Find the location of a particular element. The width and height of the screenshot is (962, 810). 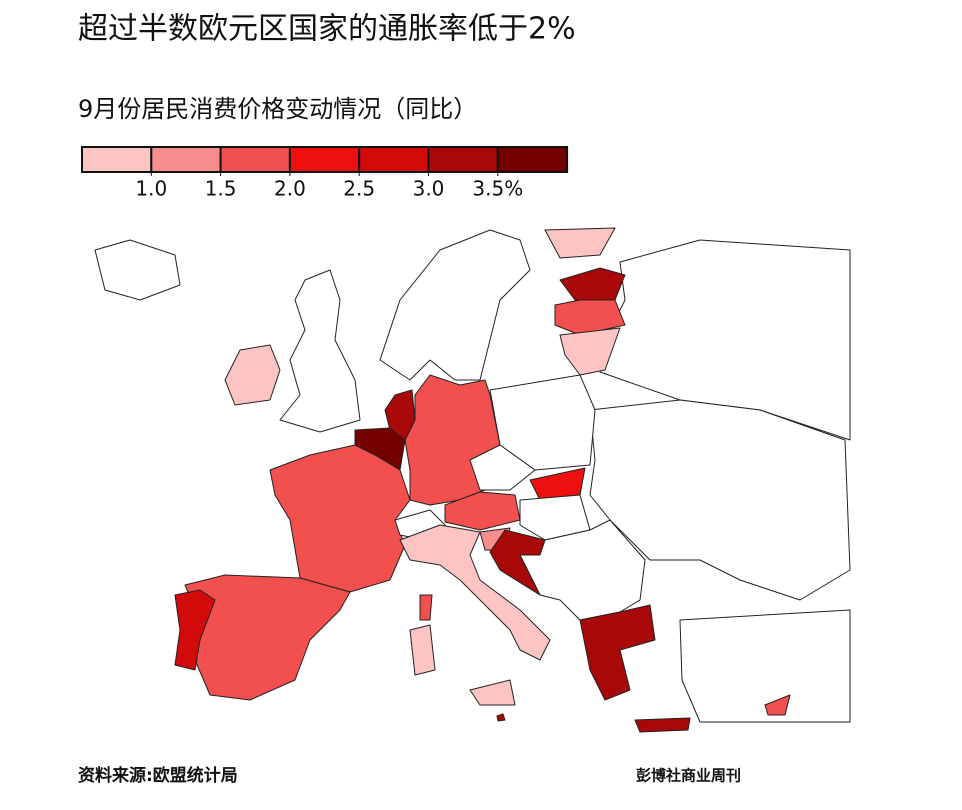

source: 资料来源:欧盟统计局 is located at coordinates (158, 775).